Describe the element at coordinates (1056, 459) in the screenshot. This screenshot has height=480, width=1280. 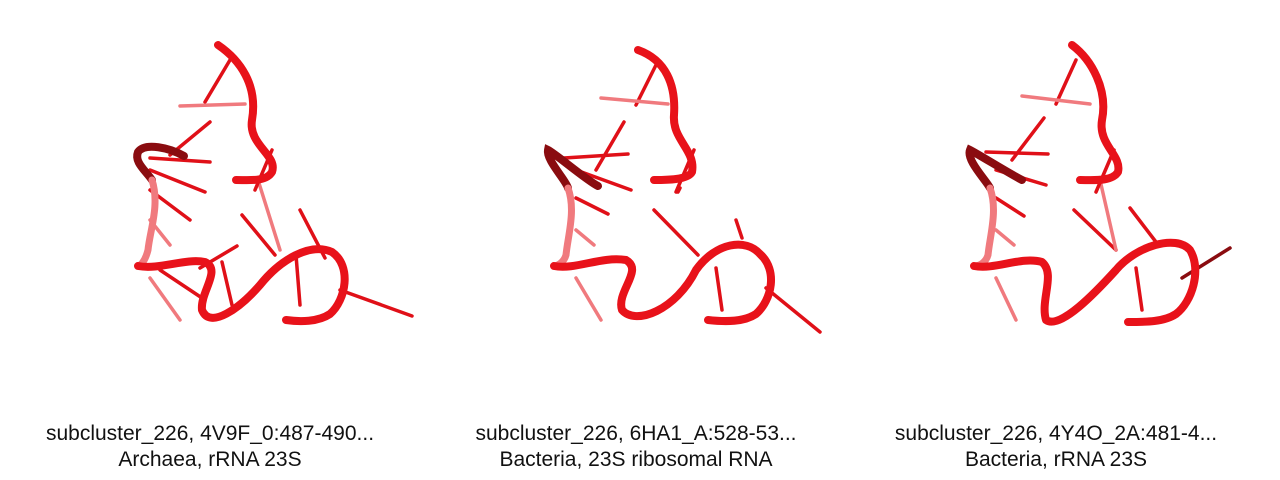
I see `panel-subtitle: Bacteria, rRNA 23S` at that location.